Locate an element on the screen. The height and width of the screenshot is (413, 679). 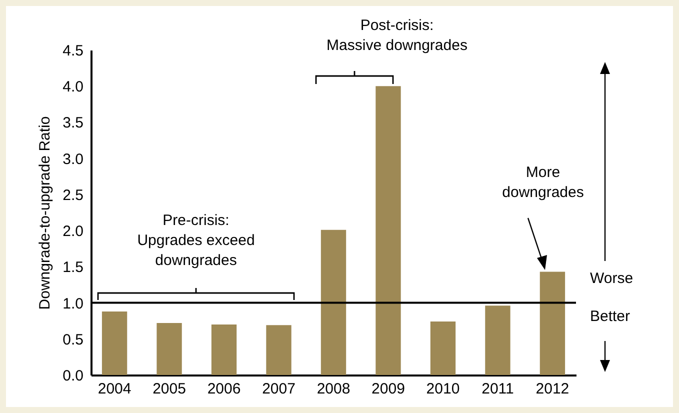
x-tick-label: 2005 is located at coordinates (169, 389).